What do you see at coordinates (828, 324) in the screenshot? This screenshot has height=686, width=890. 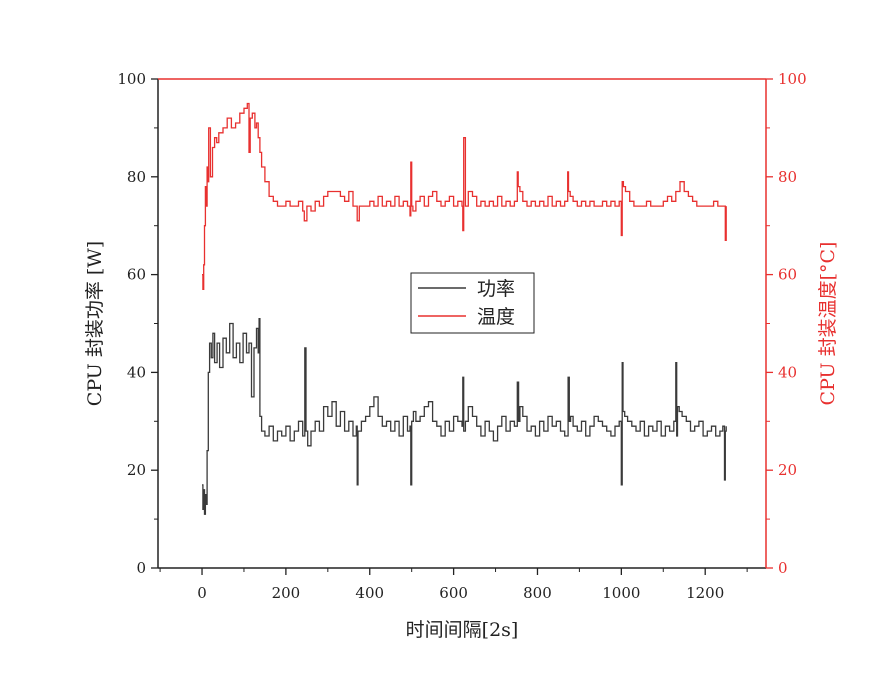 I see `y-axis-right-title: CPU 封装温度[°C]` at bounding box center [828, 324].